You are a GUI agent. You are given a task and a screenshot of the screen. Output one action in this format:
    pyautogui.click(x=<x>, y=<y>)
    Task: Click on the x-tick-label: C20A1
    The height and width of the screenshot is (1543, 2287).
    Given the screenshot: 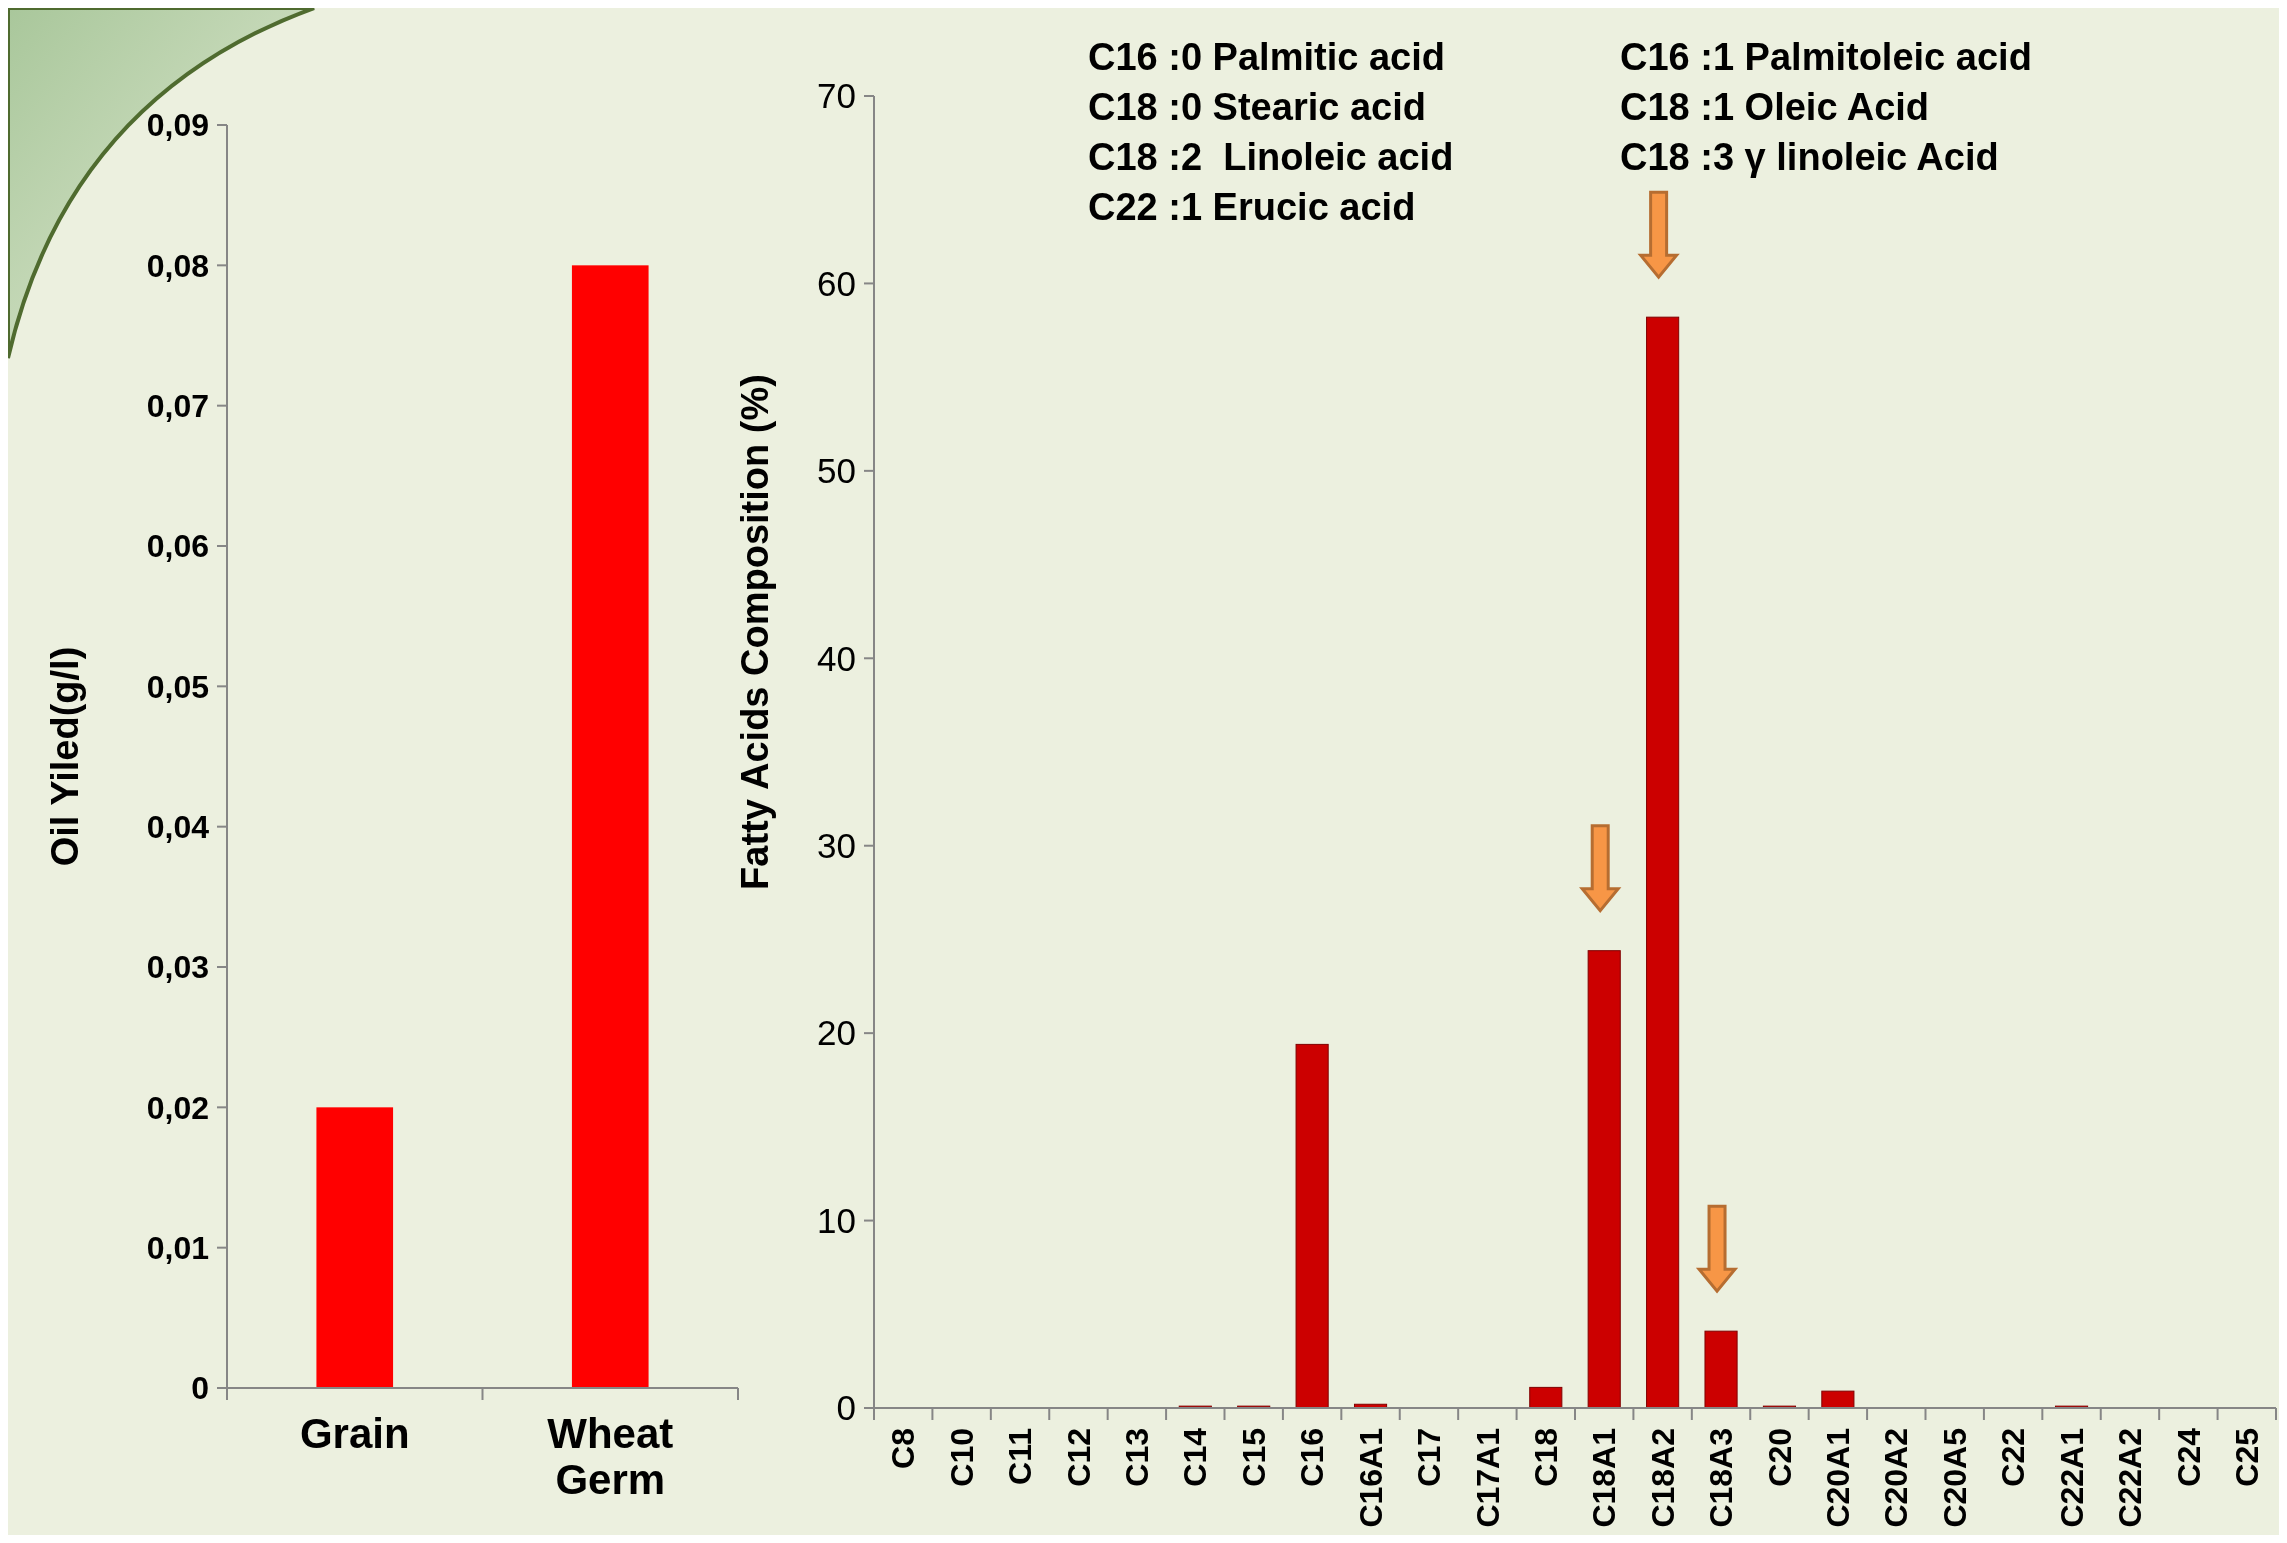 What is the action you would take?
    pyautogui.click(x=1838, y=1478)
    